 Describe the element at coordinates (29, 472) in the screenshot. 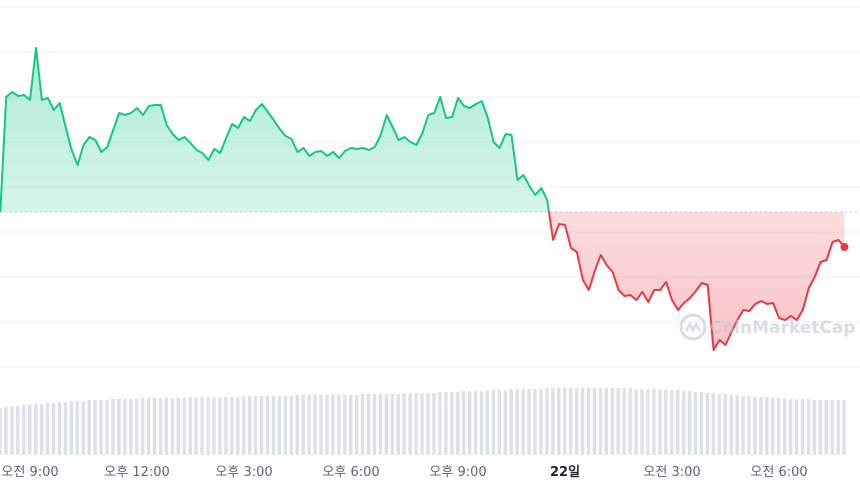

I see `x-tick-label: 오전 9:00` at that location.